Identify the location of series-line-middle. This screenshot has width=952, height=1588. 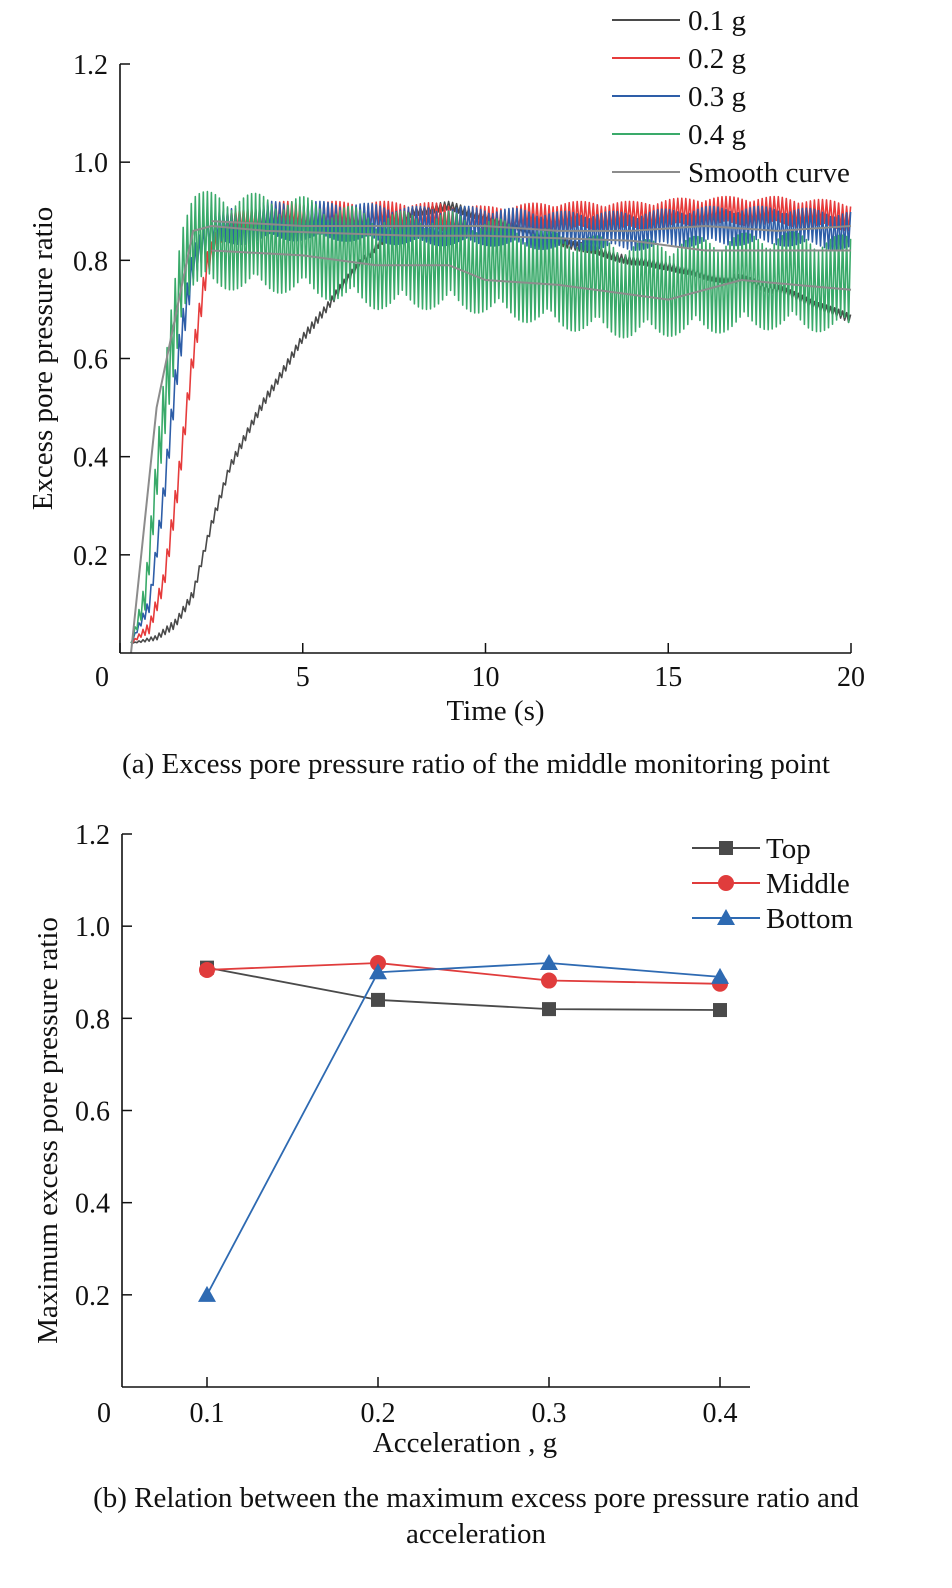
(463, 973).